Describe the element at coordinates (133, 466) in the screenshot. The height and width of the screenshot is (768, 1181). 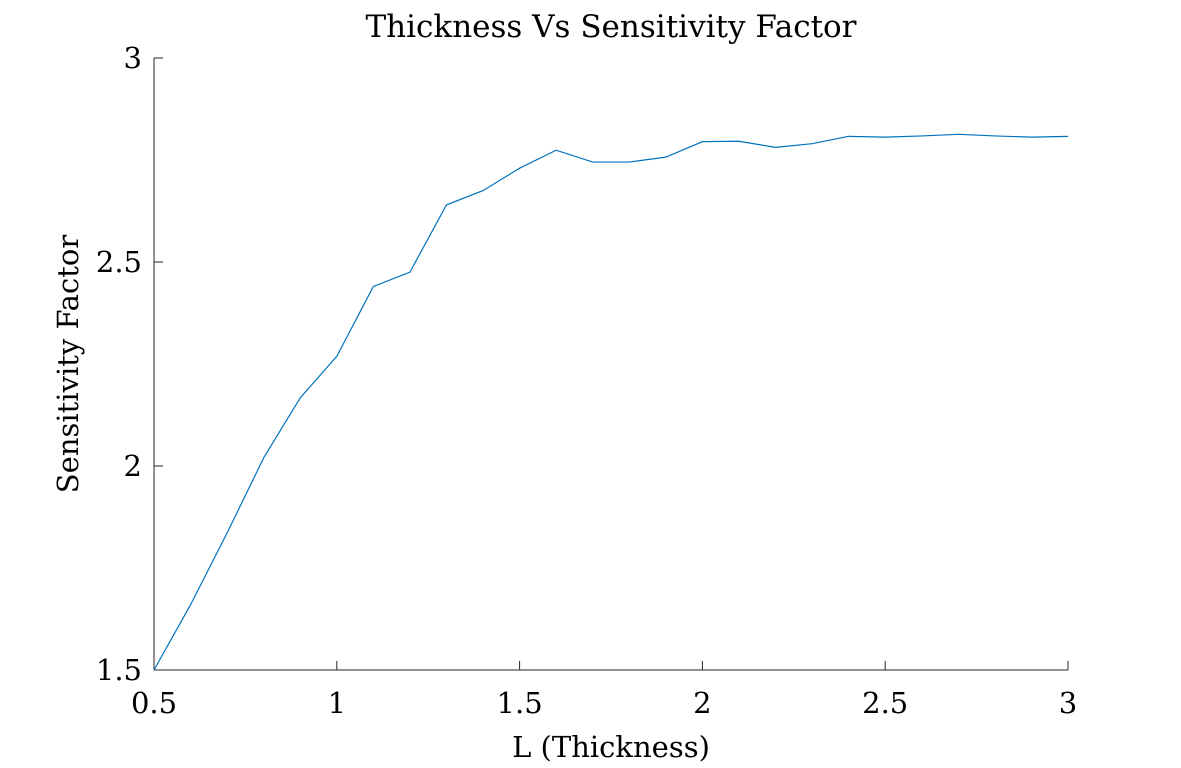
I see `y-tick-label: 2` at that location.